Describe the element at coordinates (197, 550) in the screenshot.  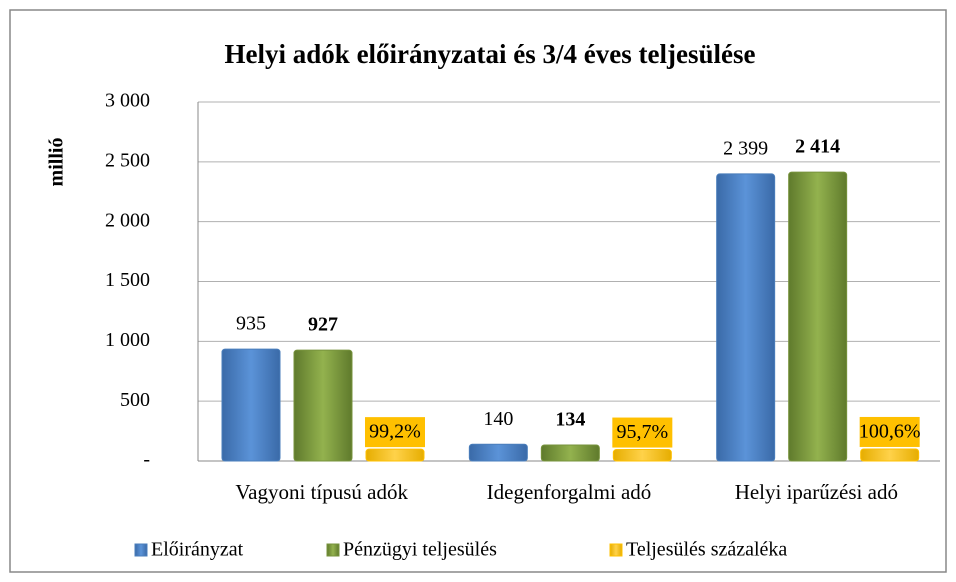
I see `legend-label: Előirányzat` at that location.